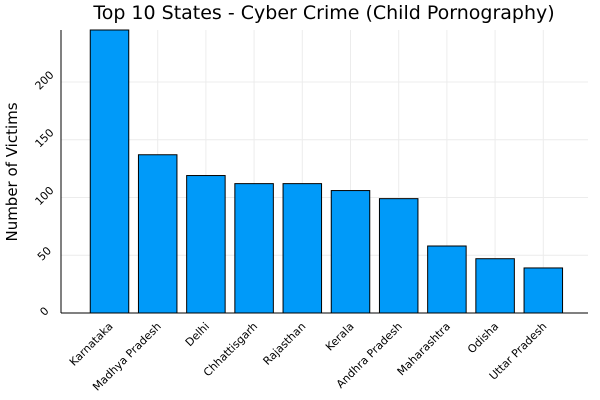 This screenshot has width=600, height=400. Describe the element at coordinates (483, 338) in the screenshot. I see `x-tick-label: Odisha` at that location.